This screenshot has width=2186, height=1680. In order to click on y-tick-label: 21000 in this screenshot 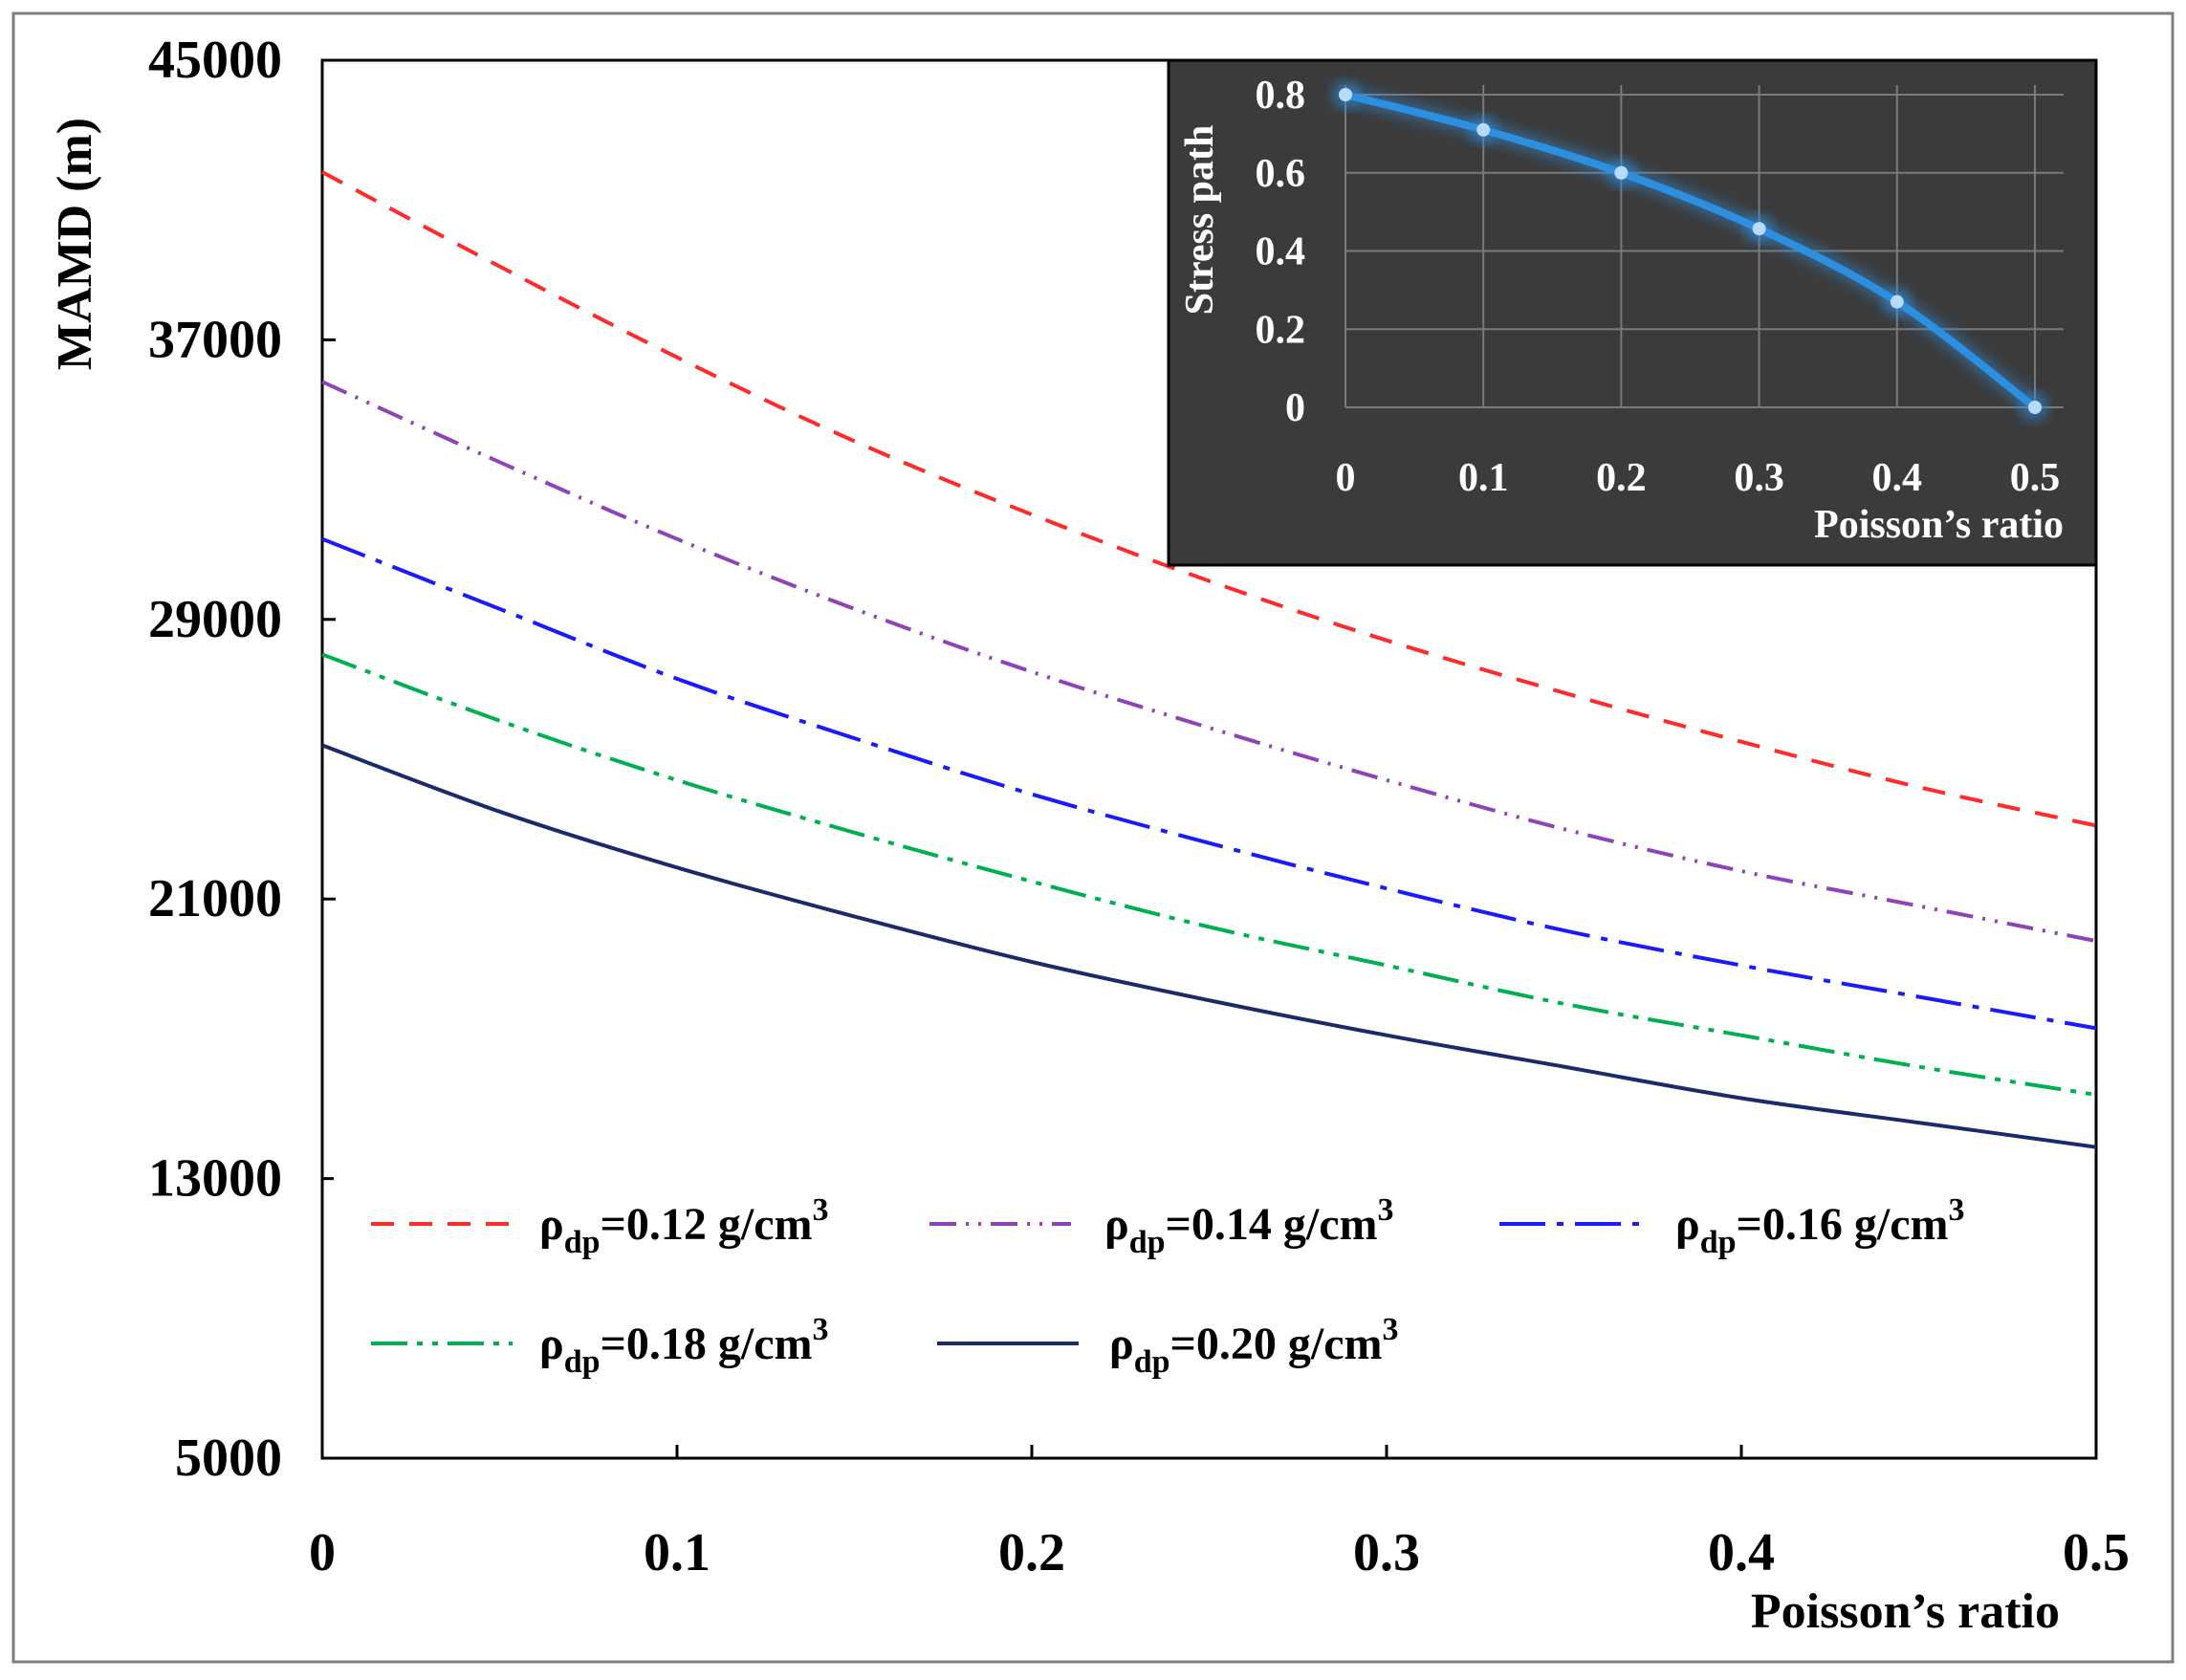, I will do `click(215, 899)`.